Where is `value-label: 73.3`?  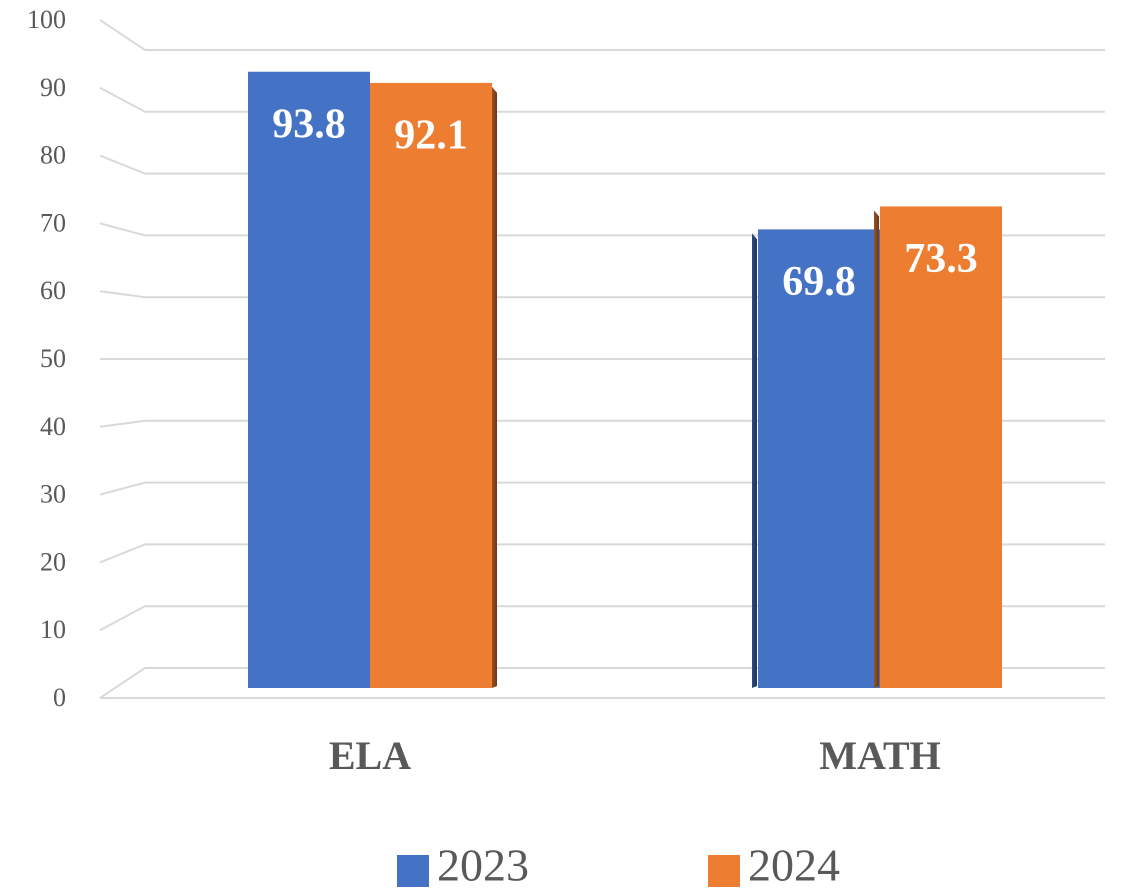
value-label: 73.3 is located at coordinates (941, 259).